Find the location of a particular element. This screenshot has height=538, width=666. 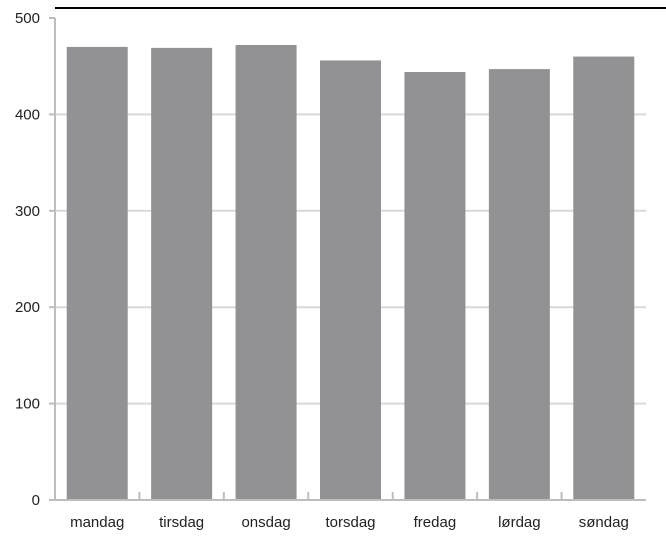

y-tick-label: 500 is located at coordinates (27, 18).